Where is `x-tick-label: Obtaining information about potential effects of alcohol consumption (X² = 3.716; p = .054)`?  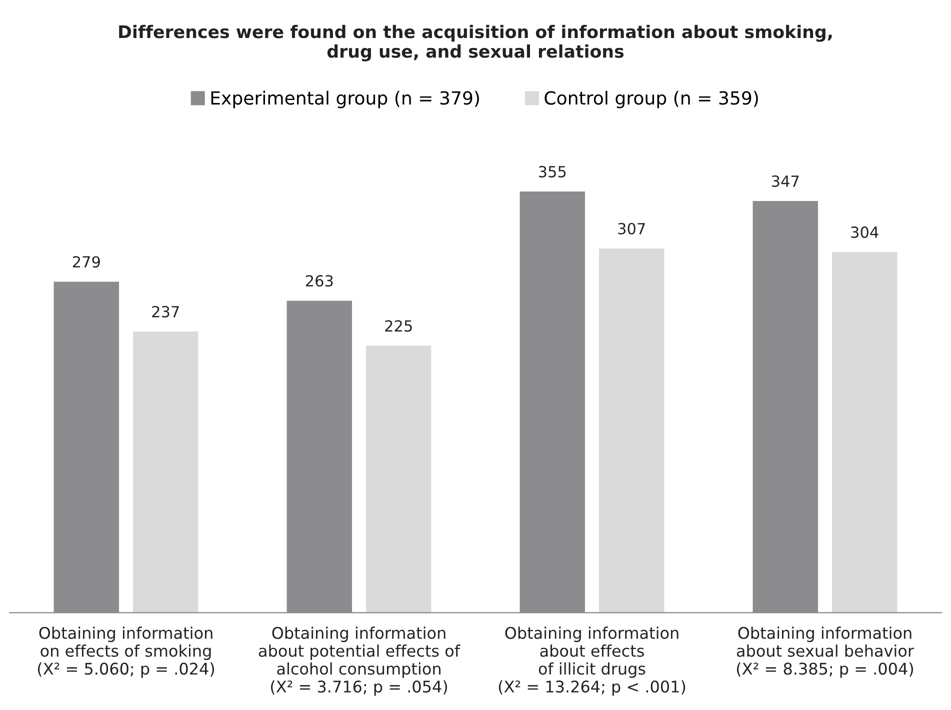
x-tick-label: Obtaining information about potential effects of alcohol consumption (X² = 3.716; p = .054) is located at coordinates (359, 661).